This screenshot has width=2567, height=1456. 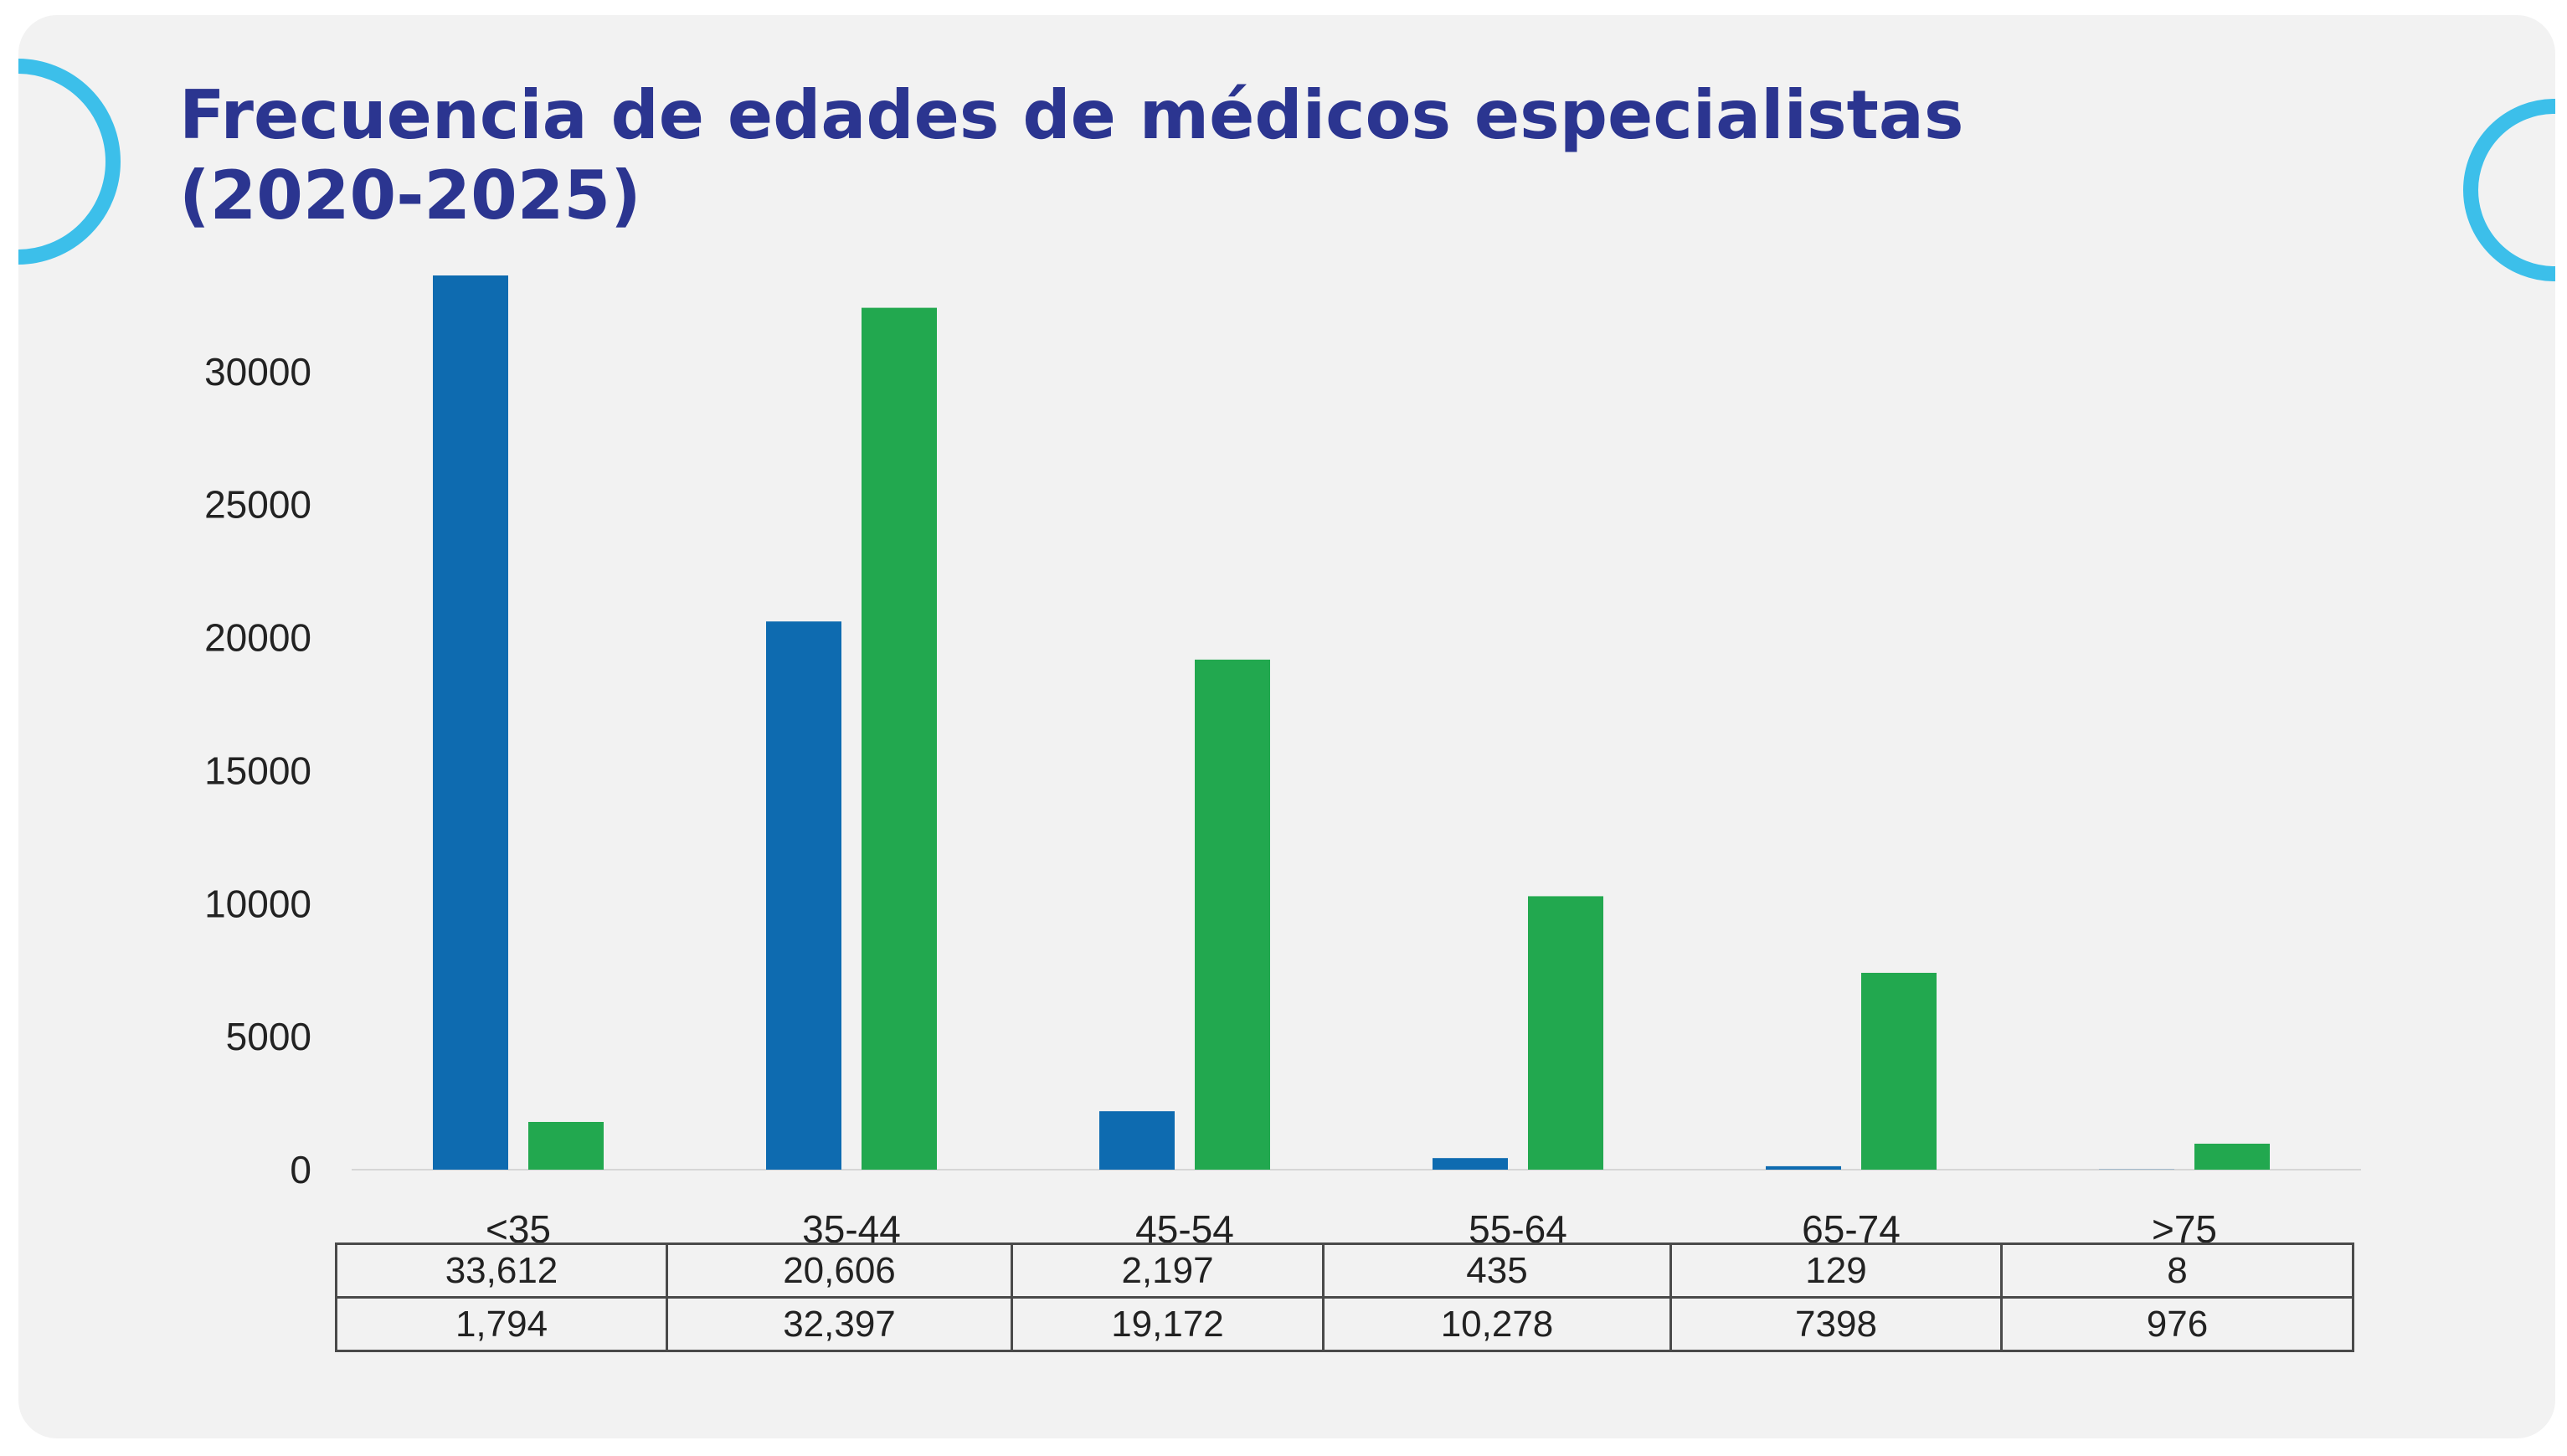 I want to click on table-cell: 7398, so click(x=1836, y=1324).